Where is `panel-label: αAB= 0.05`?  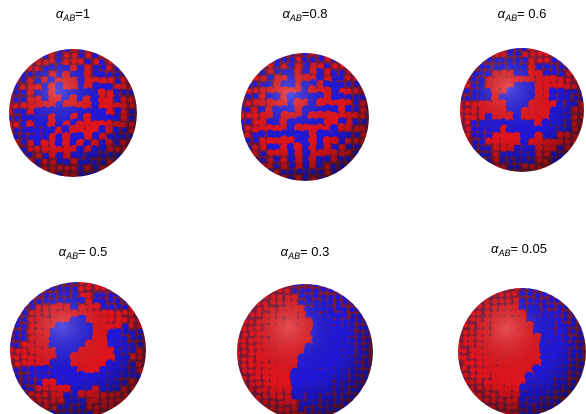 panel-label: αAB= 0.05 is located at coordinates (519, 249).